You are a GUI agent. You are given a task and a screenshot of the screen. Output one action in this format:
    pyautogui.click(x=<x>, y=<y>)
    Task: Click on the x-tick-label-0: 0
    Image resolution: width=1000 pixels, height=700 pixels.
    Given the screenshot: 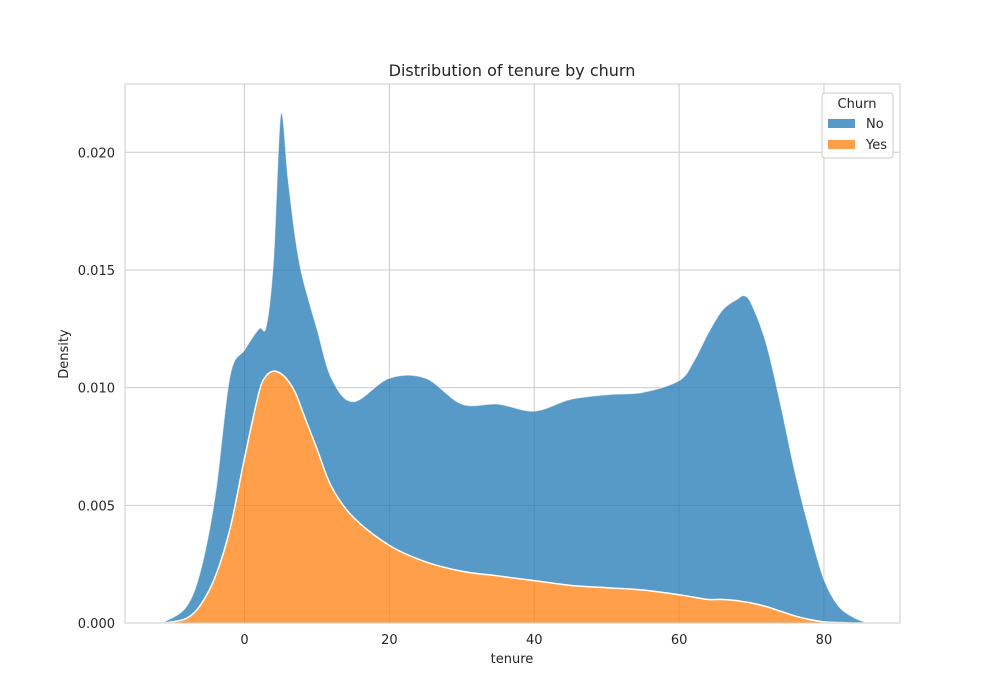 What is the action you would take?
    pyautogui.click(x=244, y=640)
    